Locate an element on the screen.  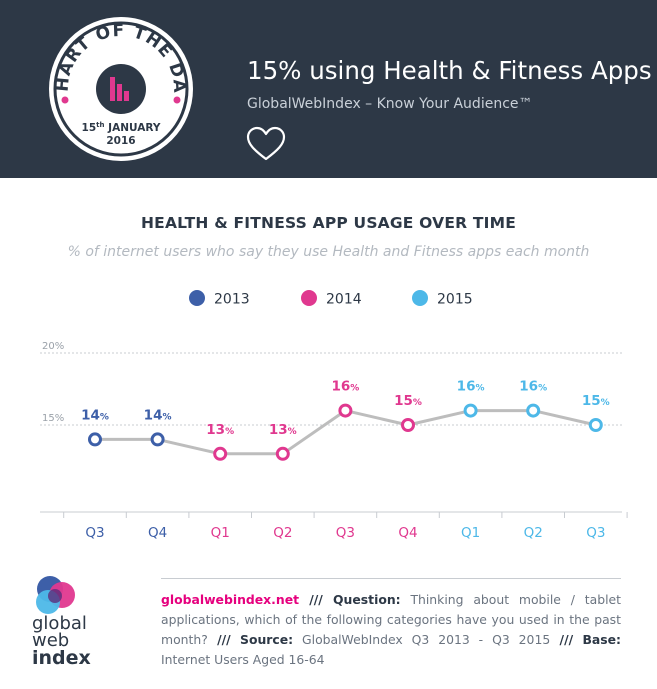
legend-label-2015: 2015 is located at coordinates (455, 300).